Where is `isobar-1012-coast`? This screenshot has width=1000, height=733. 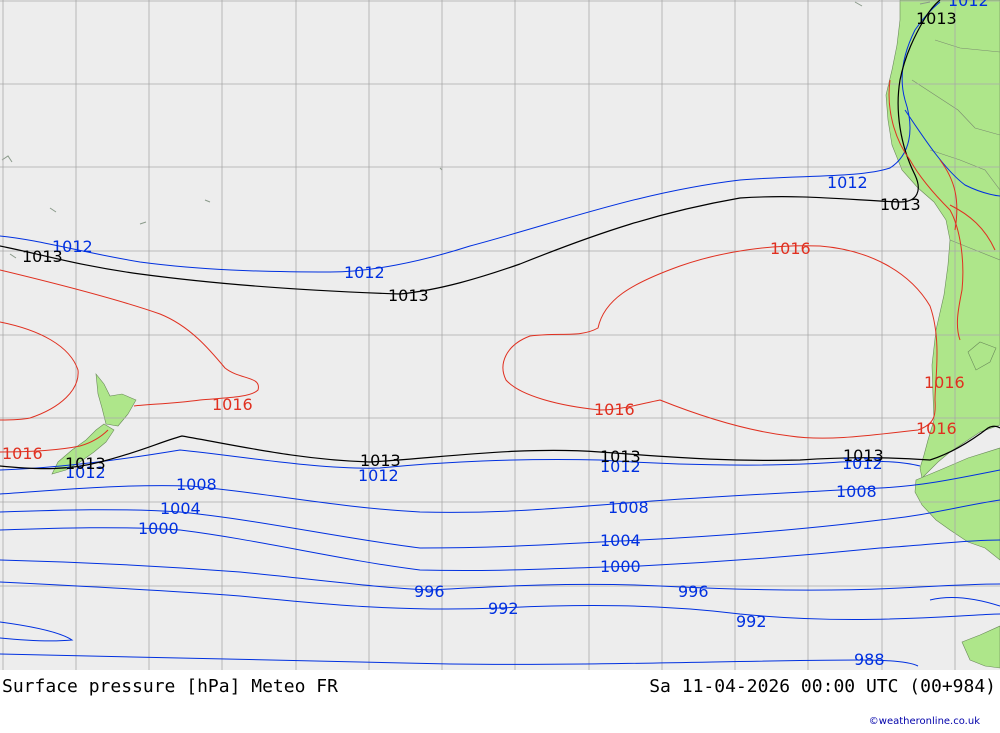
isobar-1012-coast is located at coordinates (952, 153).